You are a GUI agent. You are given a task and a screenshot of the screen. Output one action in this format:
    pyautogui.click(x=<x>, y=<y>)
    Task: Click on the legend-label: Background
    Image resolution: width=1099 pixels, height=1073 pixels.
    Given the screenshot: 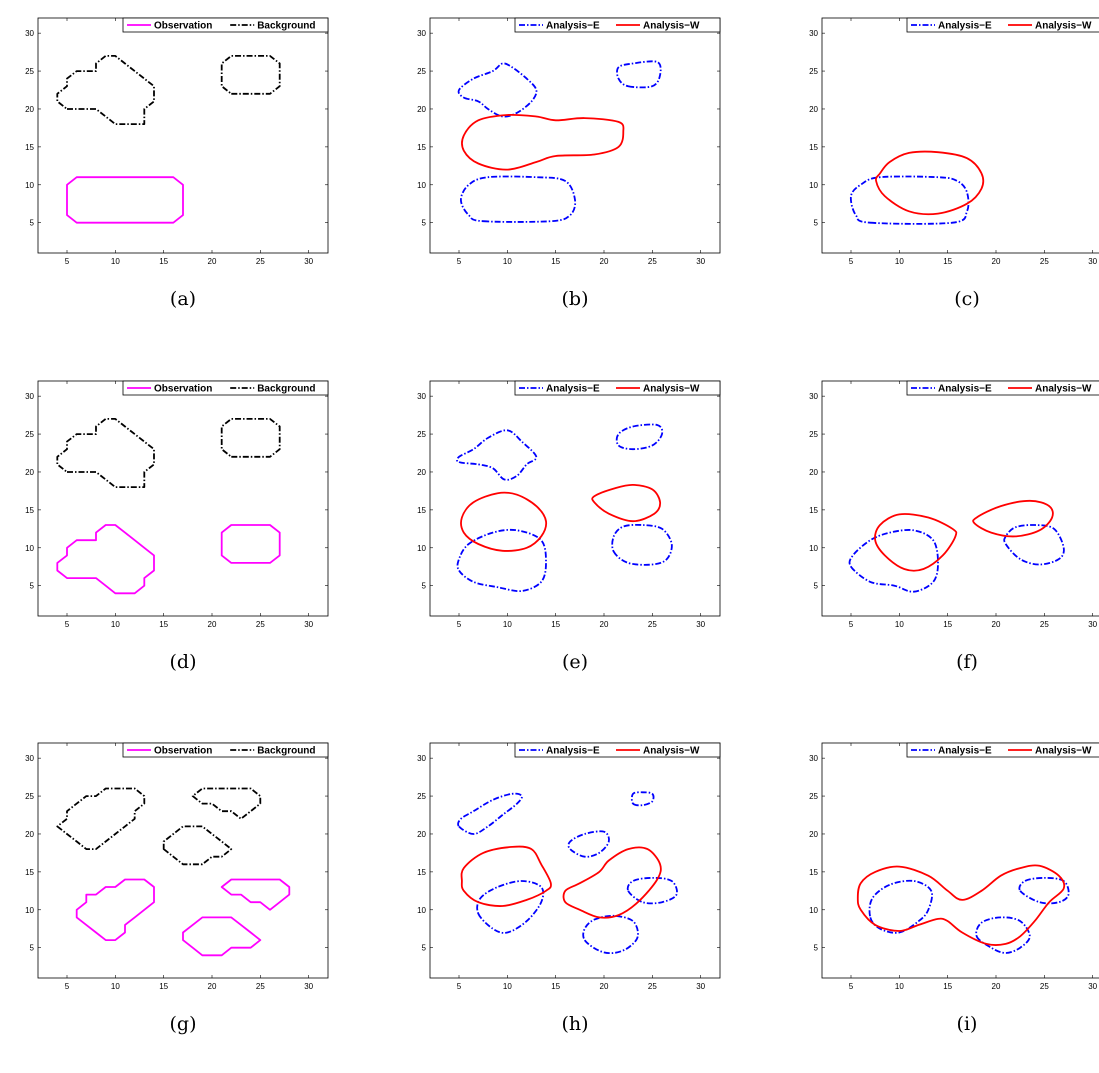 What is the action you would take?
    pyautogui.click(x=286, y=751)
    